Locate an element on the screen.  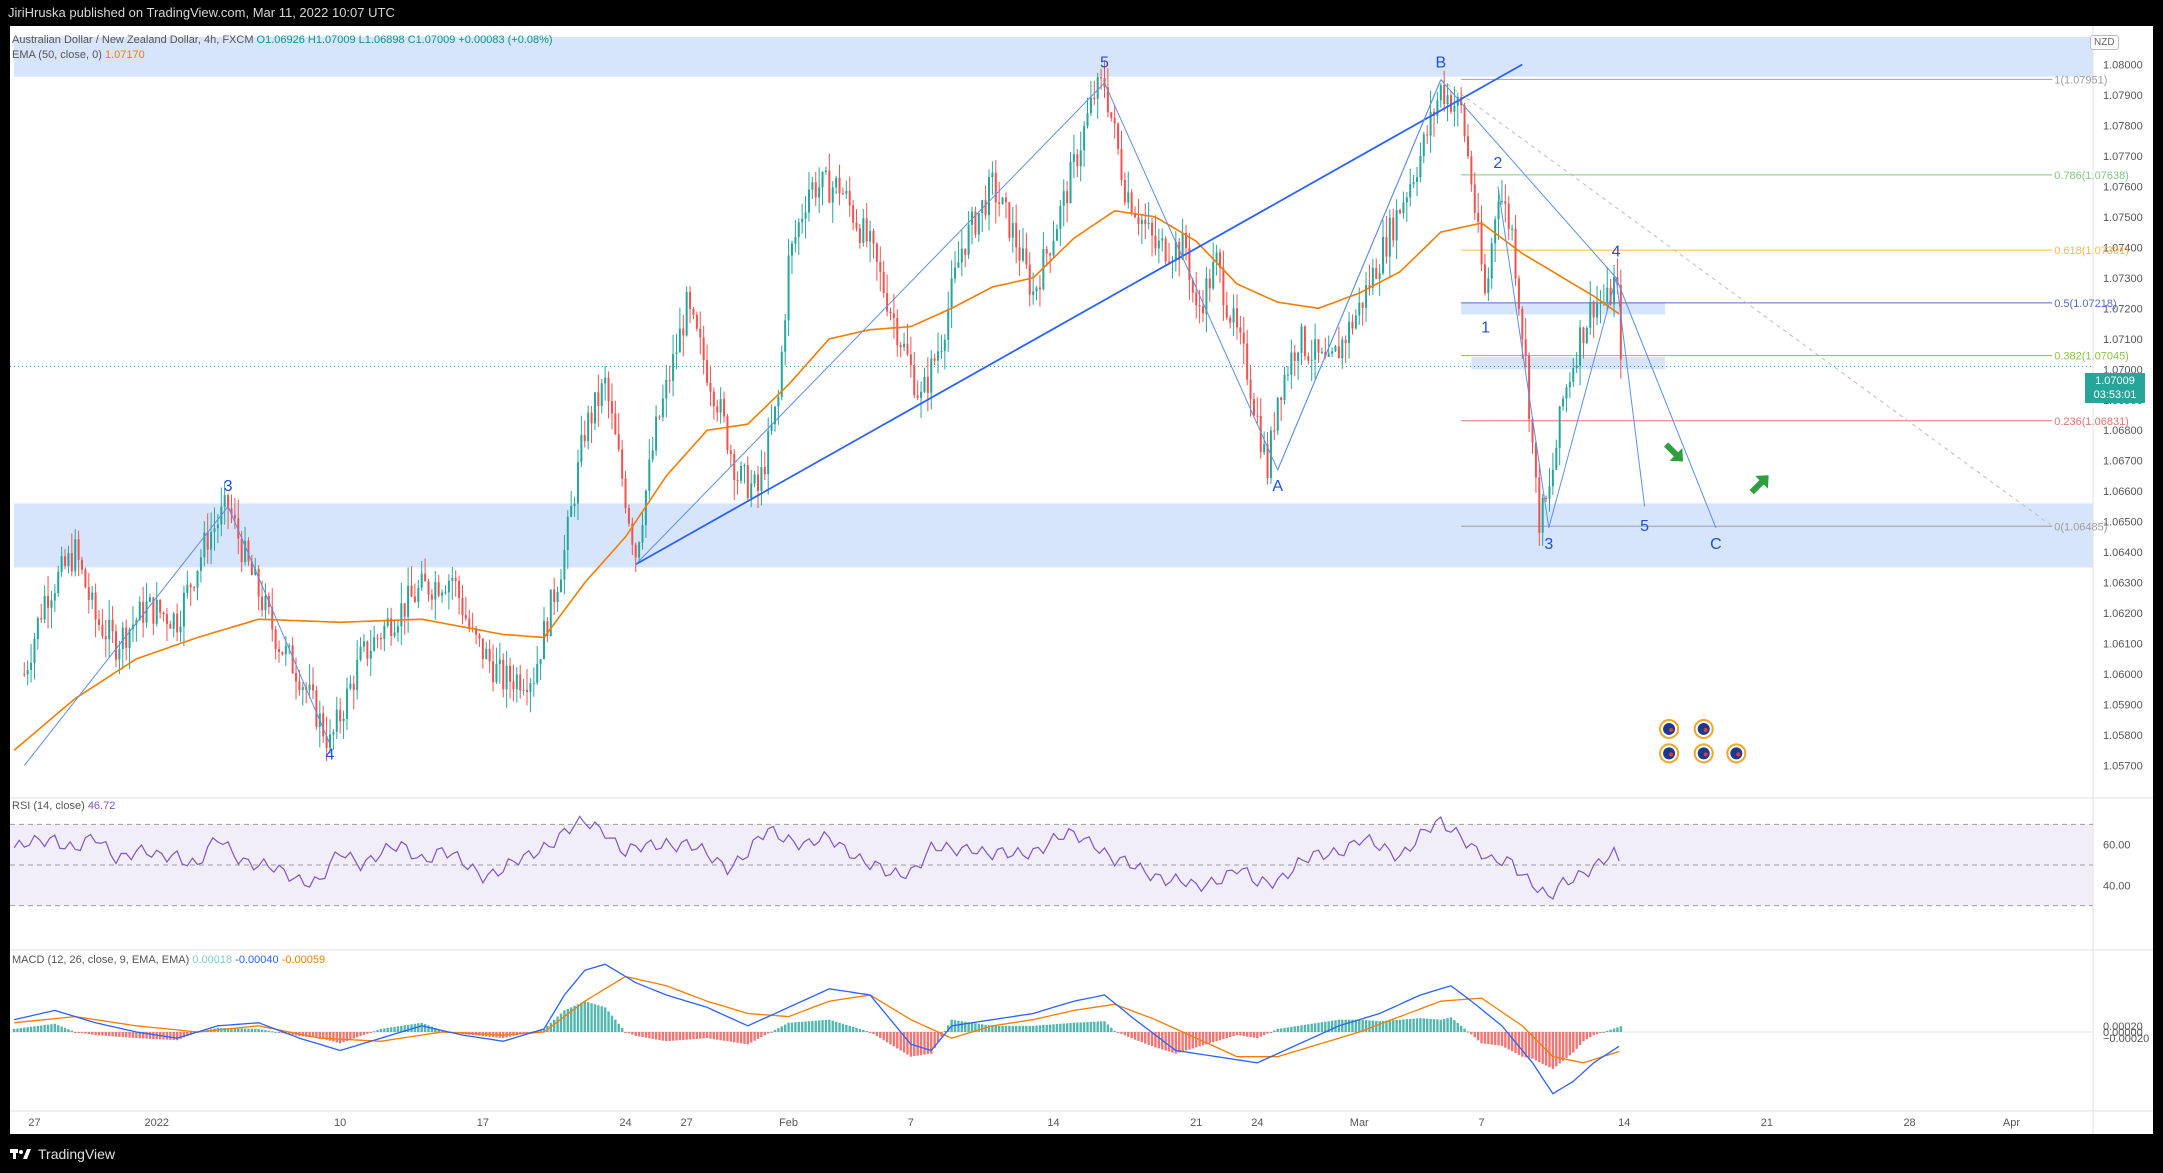
macd-axis-tick: 0.00020 is located at coordinates (2123, 1027).